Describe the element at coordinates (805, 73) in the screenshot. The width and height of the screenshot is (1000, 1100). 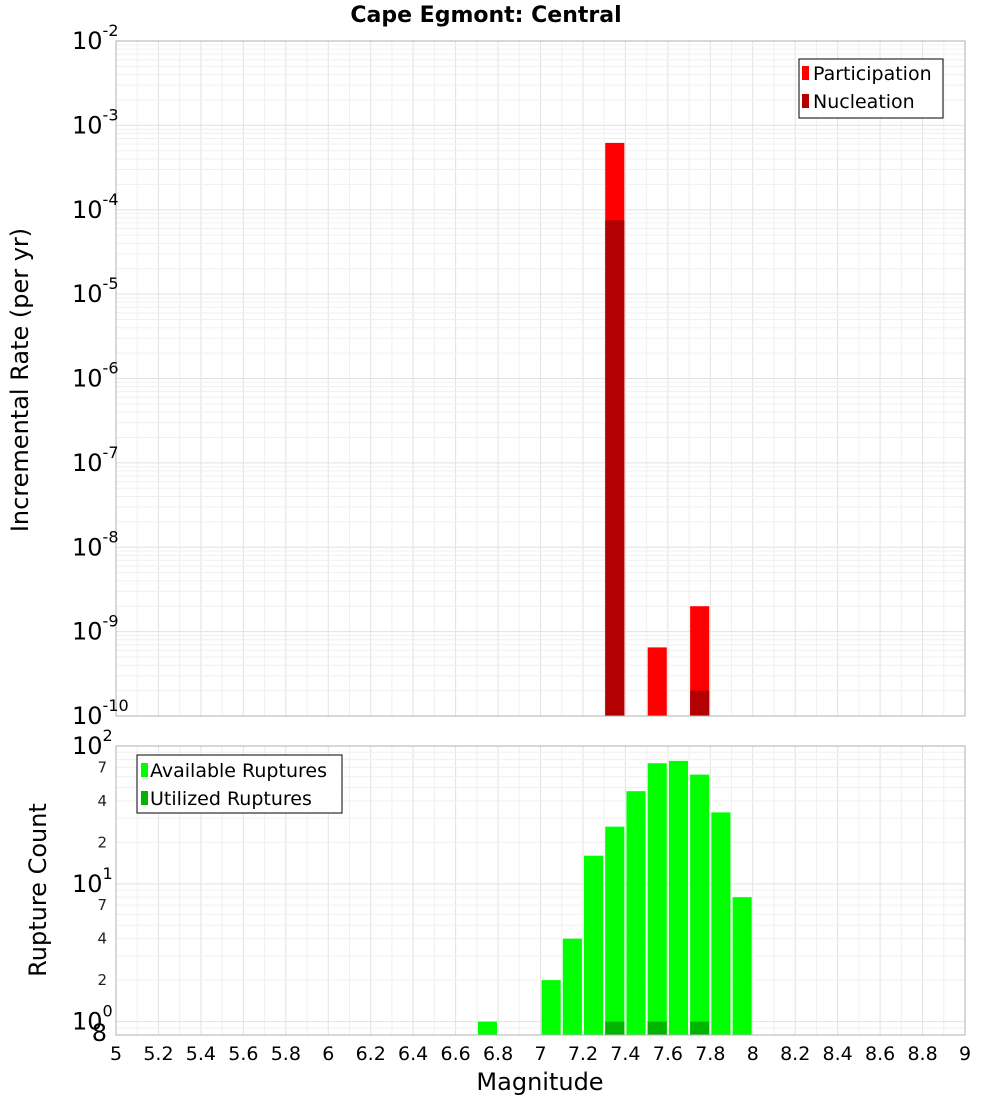
I see `legend-swatch-participation` at that location.